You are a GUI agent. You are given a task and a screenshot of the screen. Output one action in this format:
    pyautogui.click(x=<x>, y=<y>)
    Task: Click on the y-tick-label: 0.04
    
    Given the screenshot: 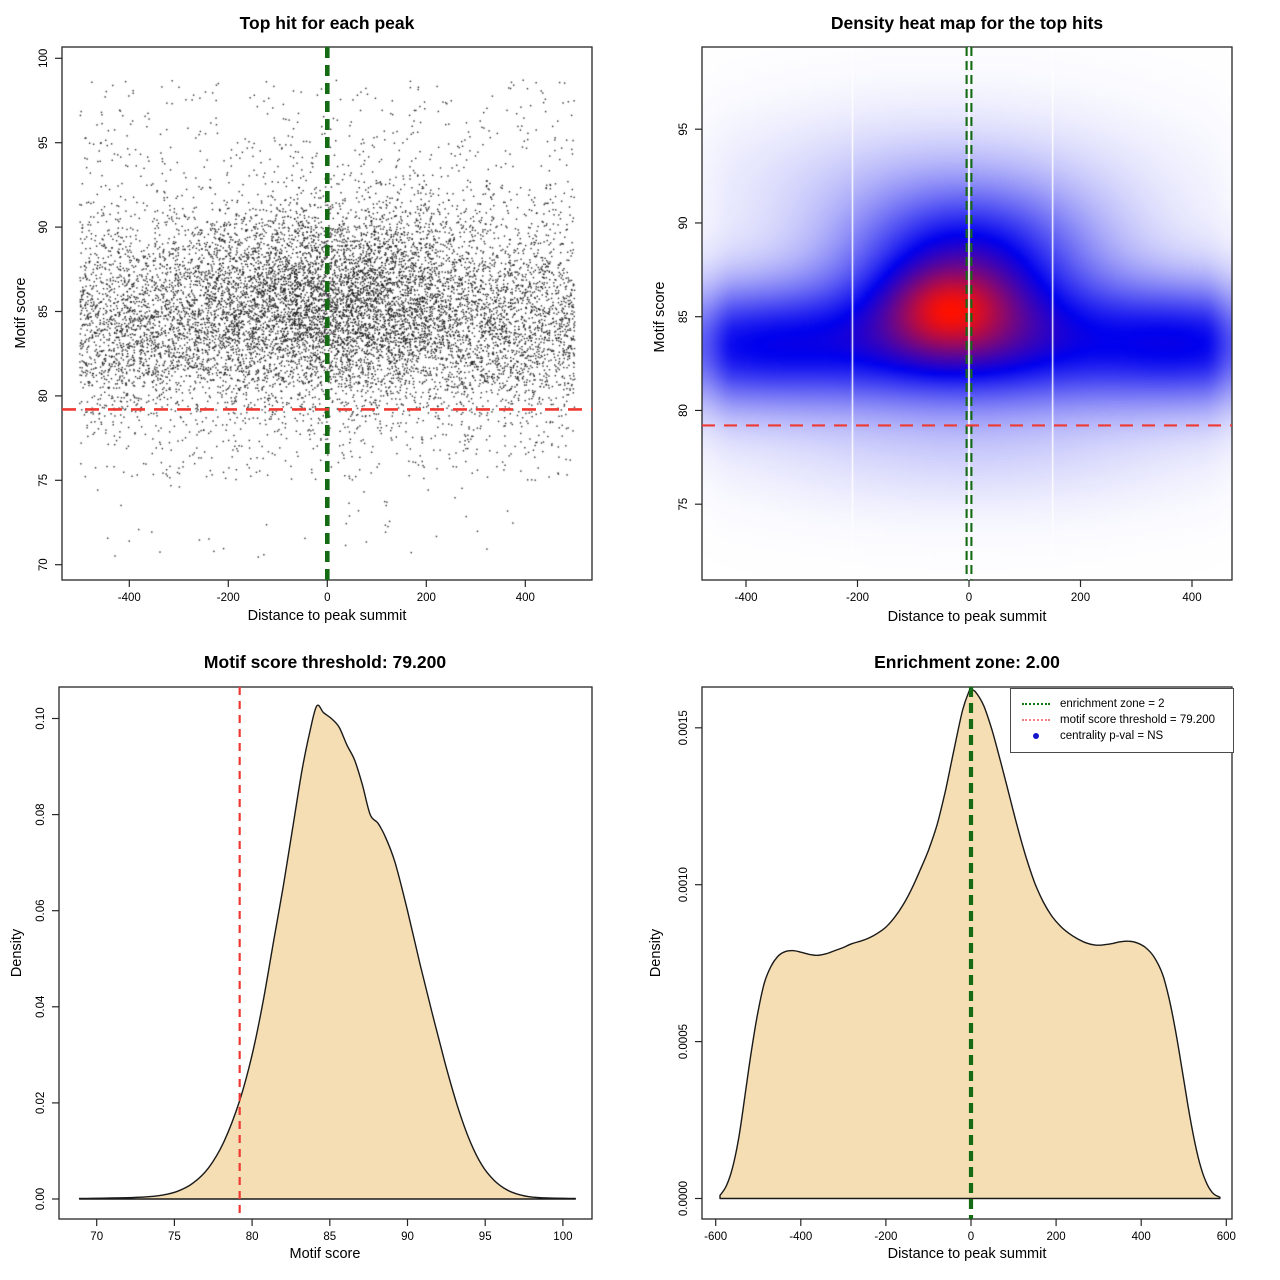 What is the action you would take?
    pyautogui.click(x=41, y=1006)
    